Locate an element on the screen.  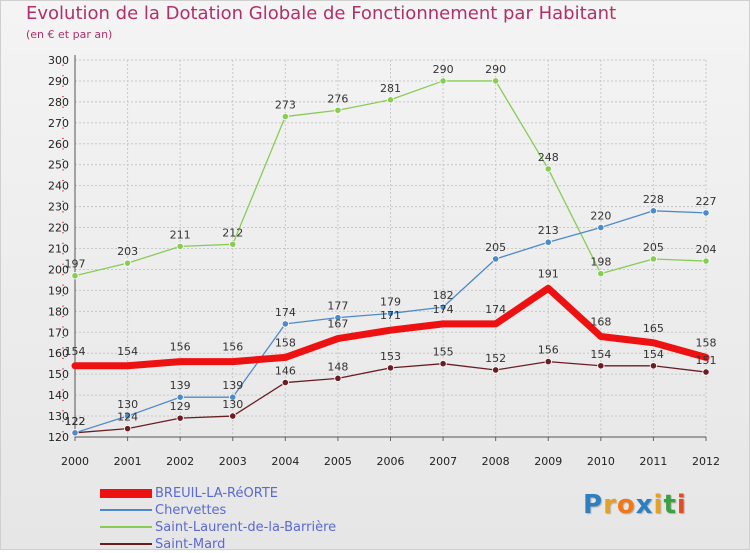
legend-label: Saint-Laurent-de-la-Barrière is located at coordinates (246, 527).